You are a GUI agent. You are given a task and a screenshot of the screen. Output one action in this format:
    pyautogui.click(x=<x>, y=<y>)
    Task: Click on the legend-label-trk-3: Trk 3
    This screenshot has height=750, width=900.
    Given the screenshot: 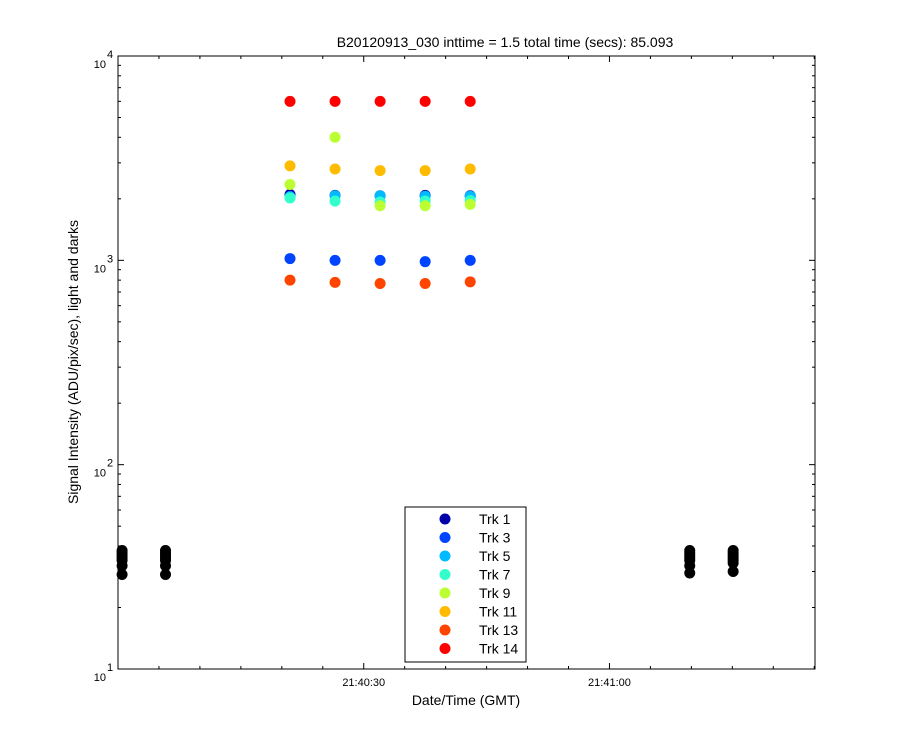 What is the action you would take?
    pyautogui.click(x=495, y=538)
    